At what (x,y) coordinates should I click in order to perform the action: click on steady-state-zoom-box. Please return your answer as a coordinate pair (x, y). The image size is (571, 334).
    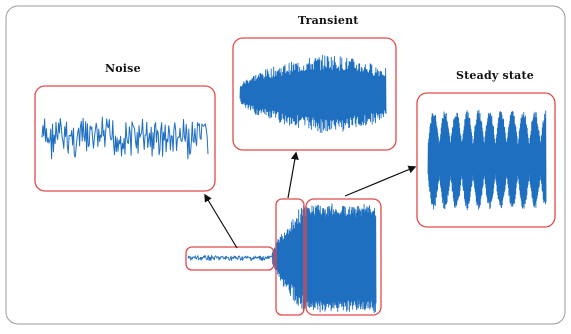
    Looking at the image, I should click on (486, 160).